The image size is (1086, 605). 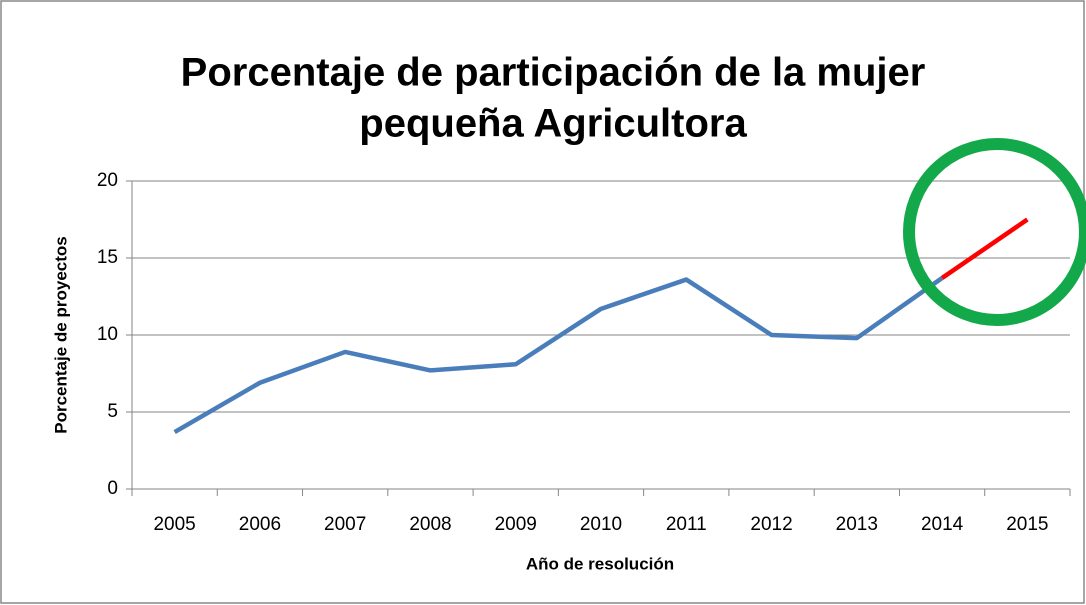 I want to click on x-tick-label: 2008, so click(x=430, y=524).